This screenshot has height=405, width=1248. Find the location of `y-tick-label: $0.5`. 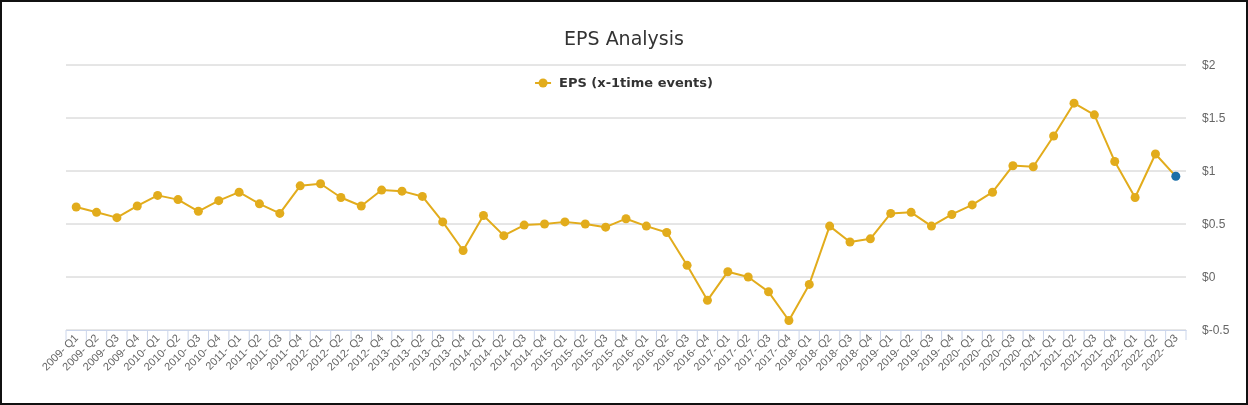

y-tick-label: $0.5 is located at coordinates (1214, 224).